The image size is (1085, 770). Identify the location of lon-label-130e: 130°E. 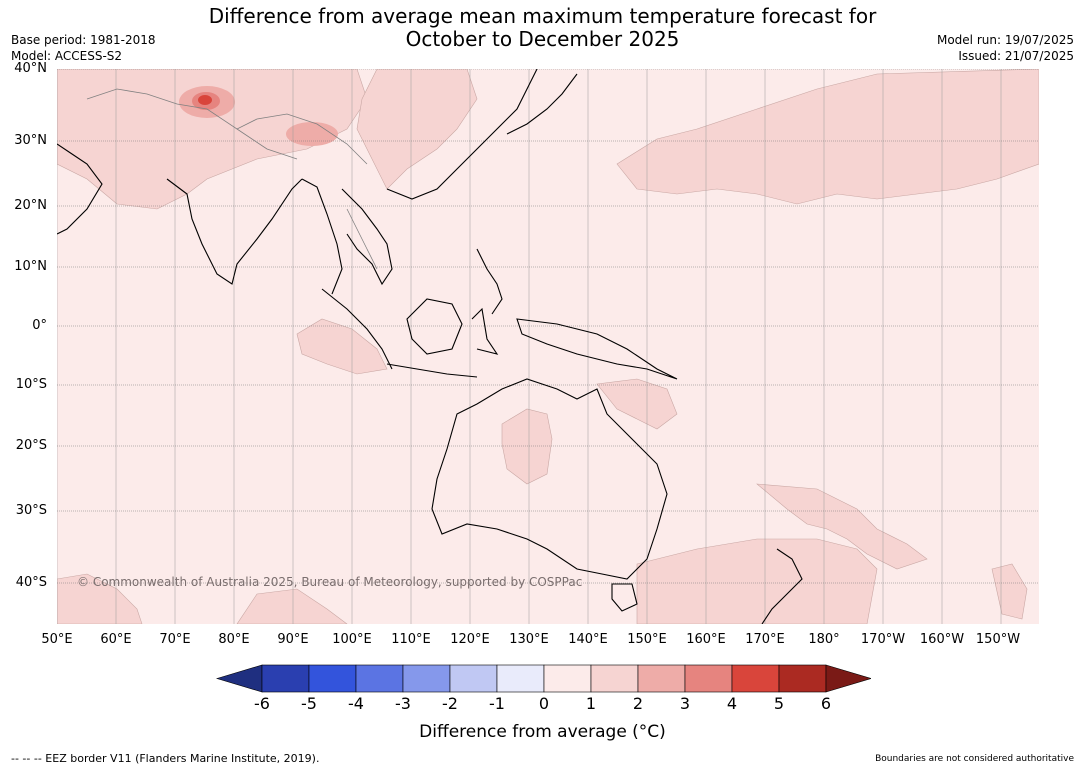
(529, 639).